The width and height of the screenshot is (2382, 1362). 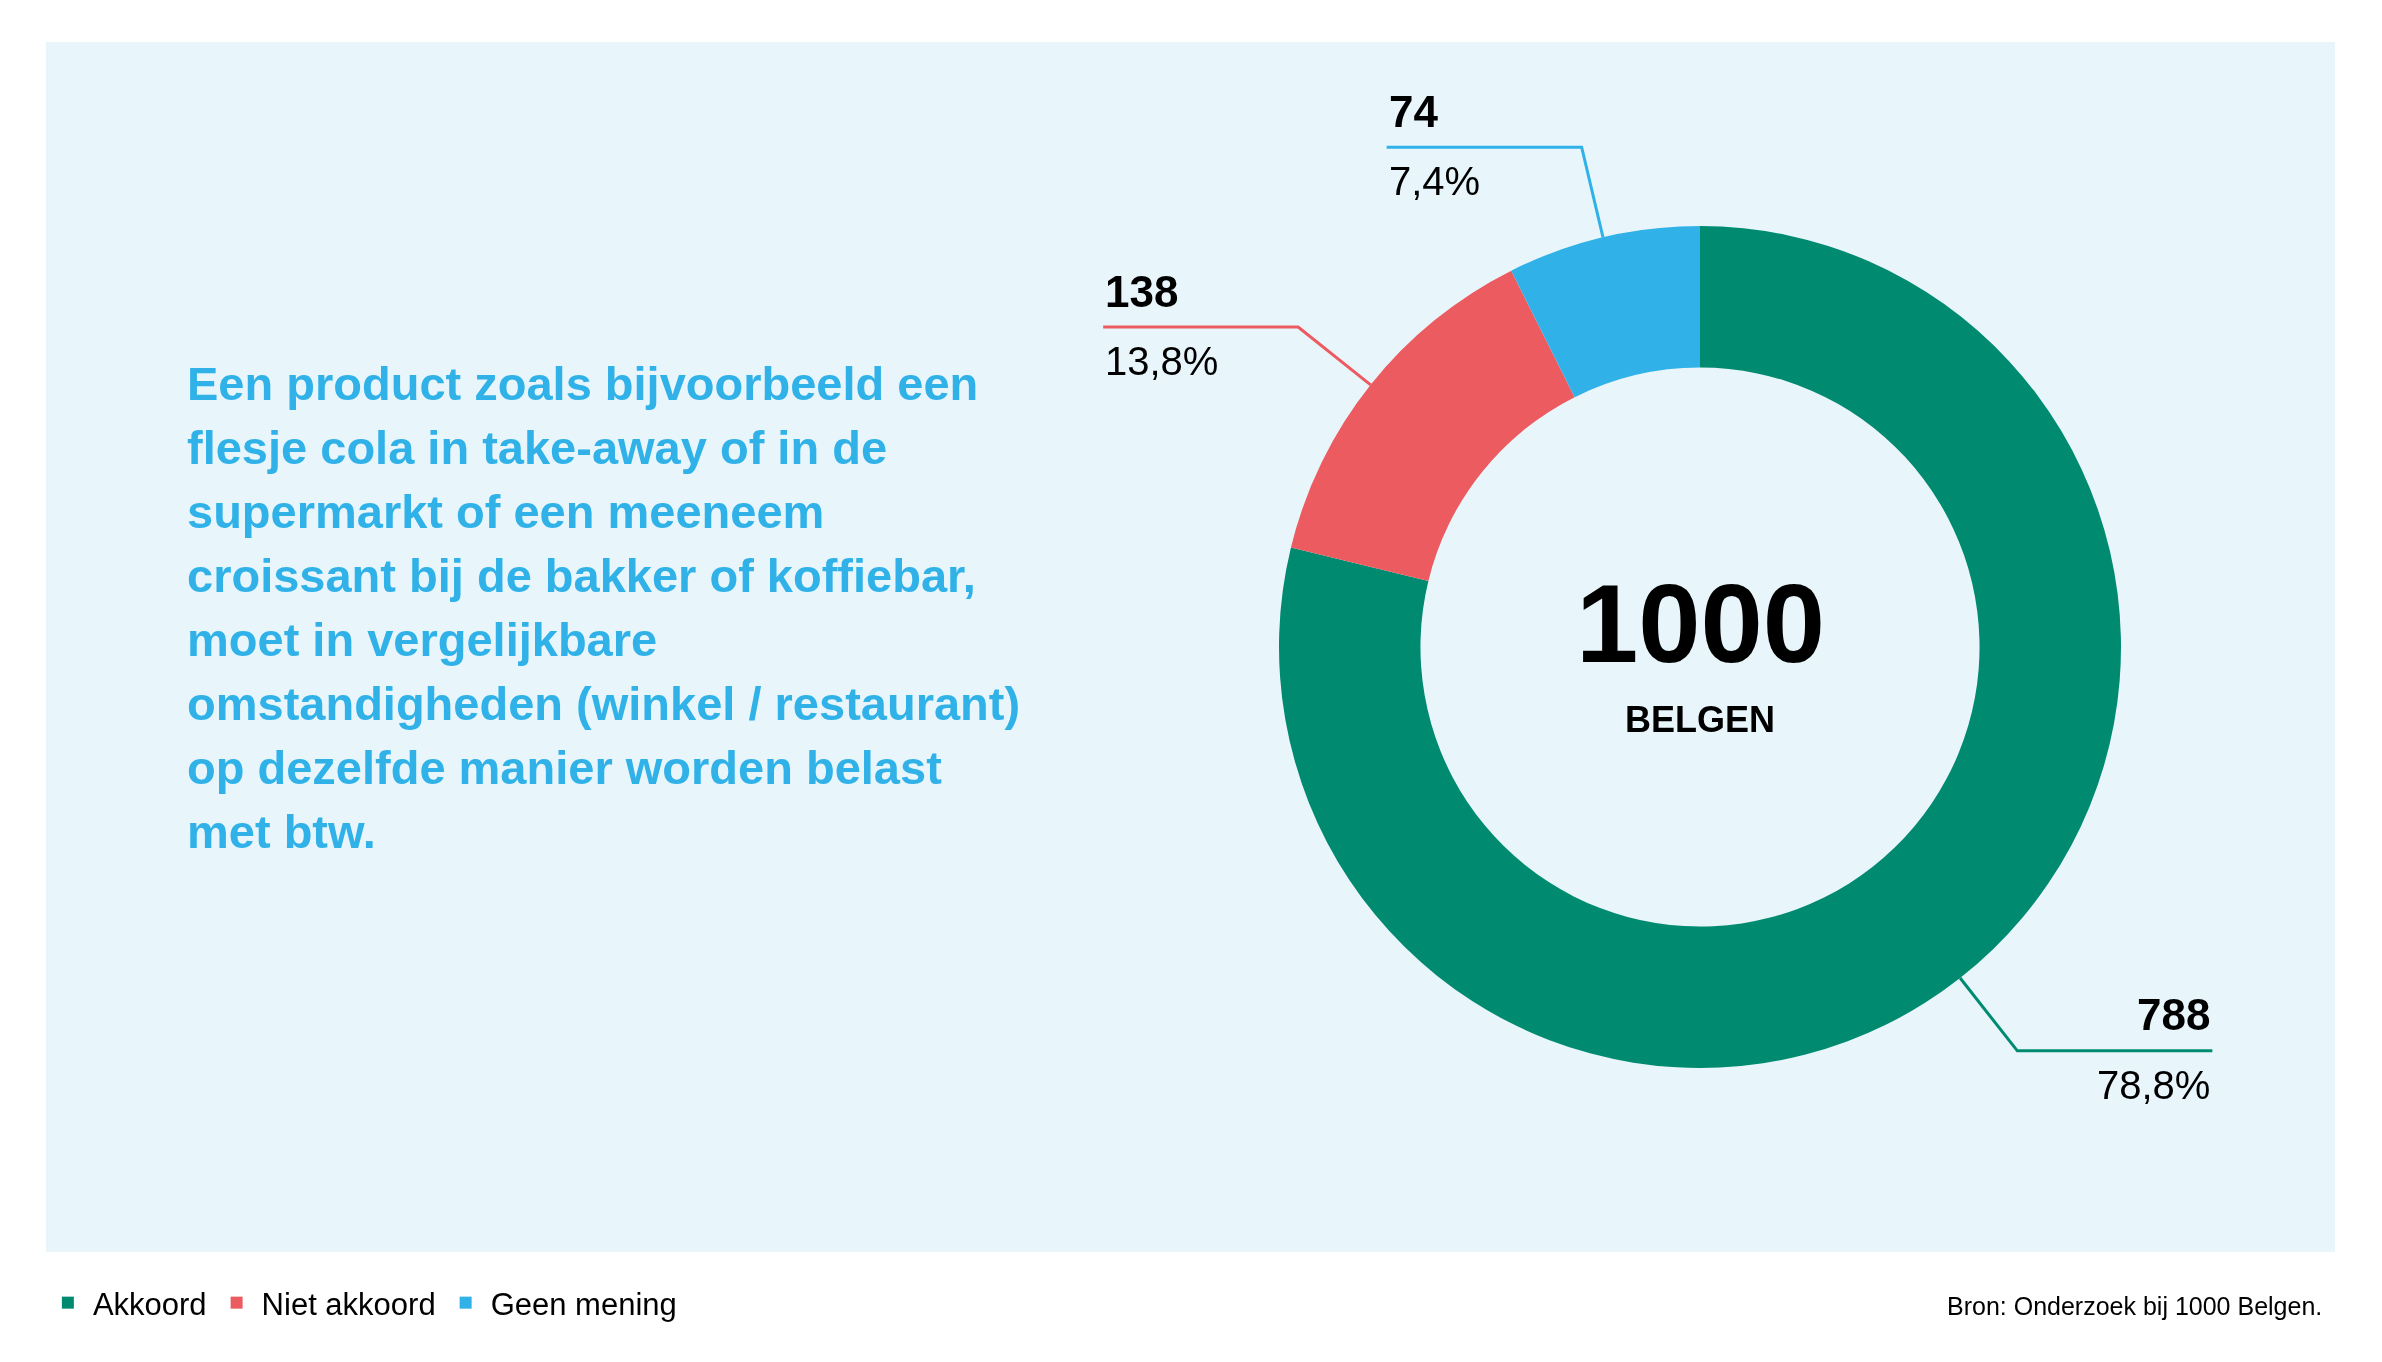 I want to click on text: BELGEN, so click(x=1700, y=719).